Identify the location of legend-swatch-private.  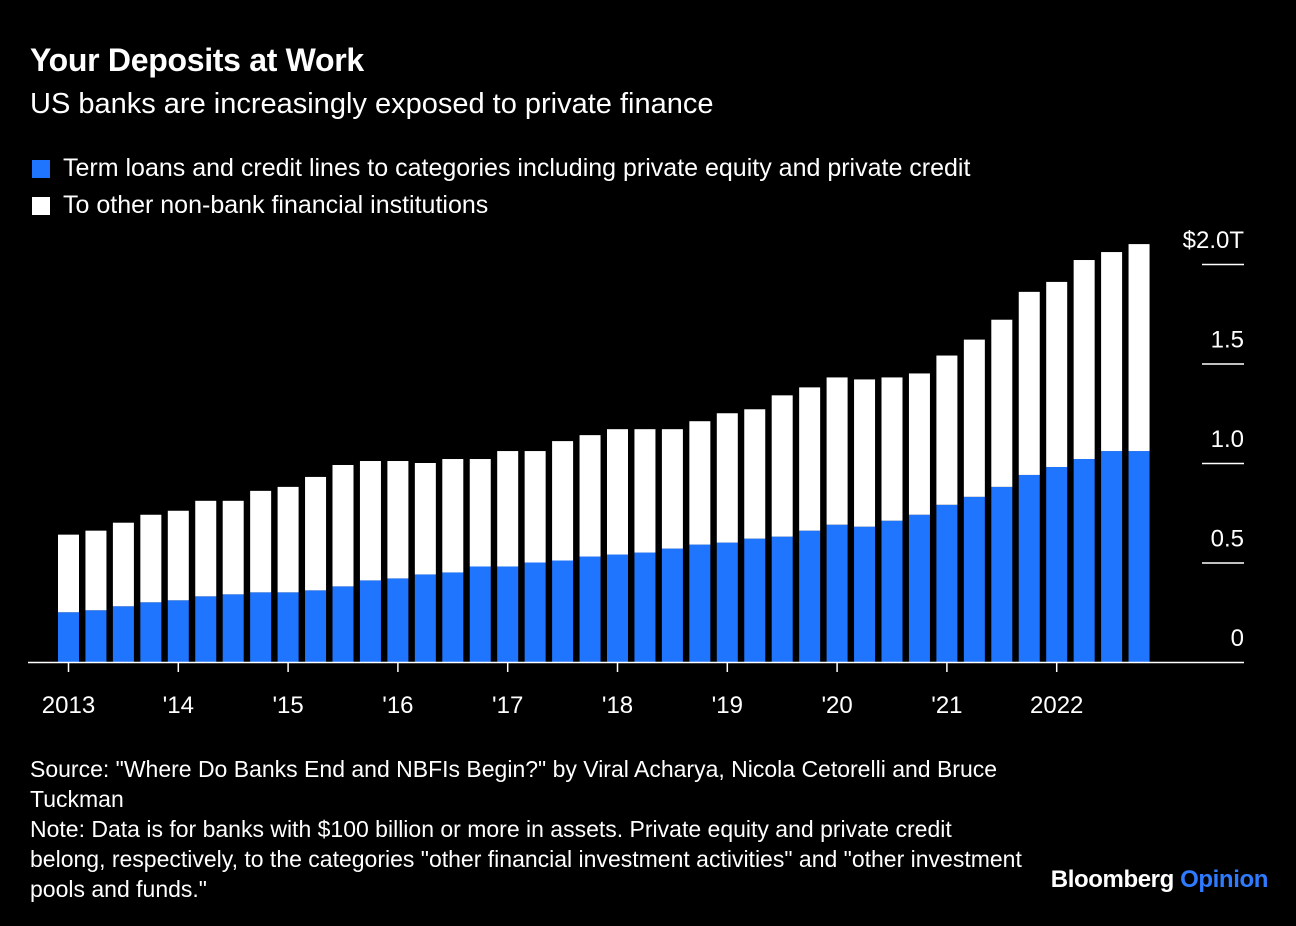
(41, 168).